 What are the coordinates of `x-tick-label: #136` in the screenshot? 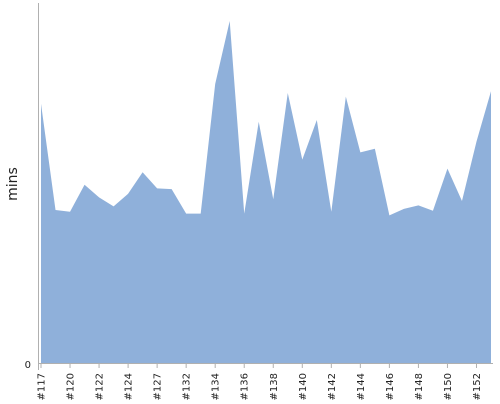 It's located at (245, 386).